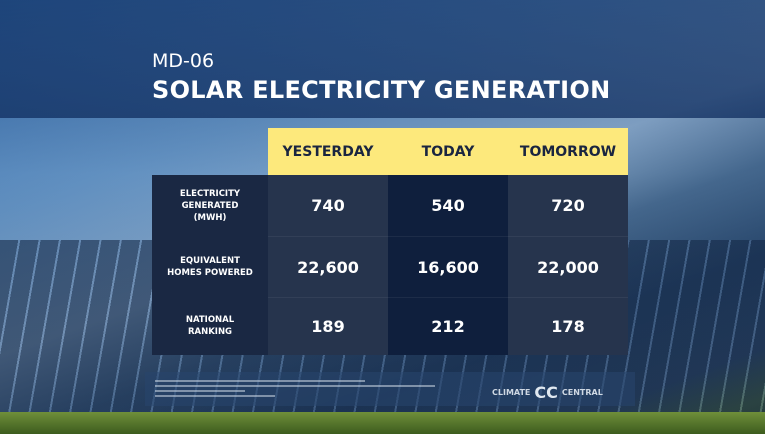 The height and width of the screenshot is (434, 765). Describe the element at coordinates (448, 266) in the screenshot. I see `table-cell: 16,600` at that location.